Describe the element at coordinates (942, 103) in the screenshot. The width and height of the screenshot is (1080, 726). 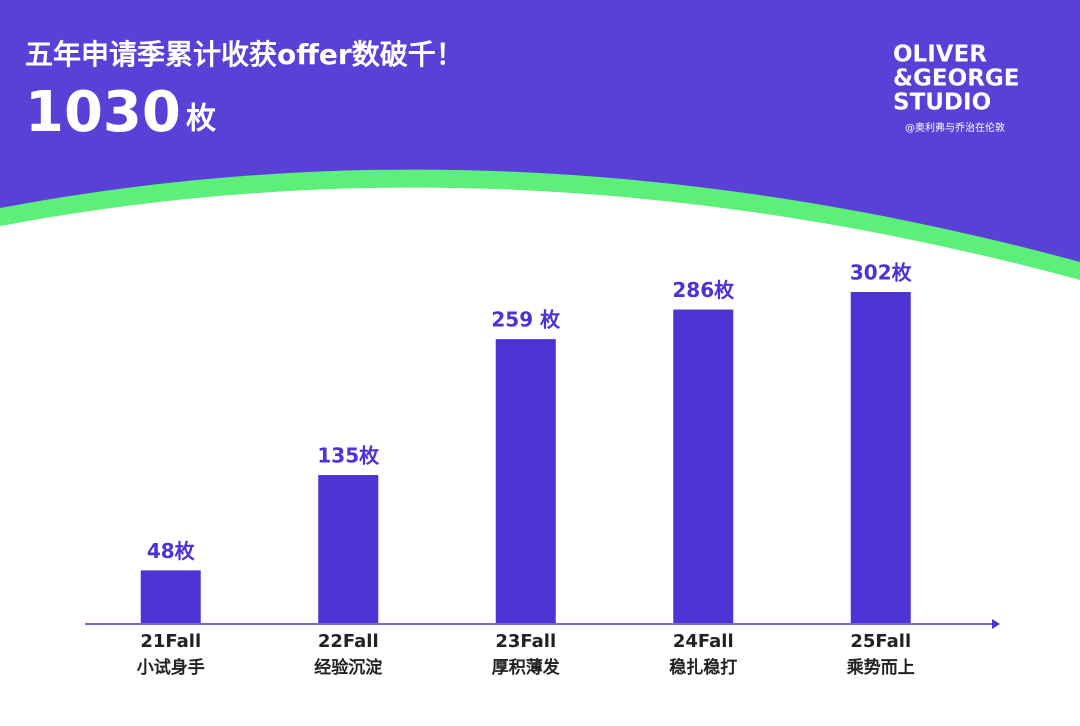
I see `brand-line: STUDIO` at that location.